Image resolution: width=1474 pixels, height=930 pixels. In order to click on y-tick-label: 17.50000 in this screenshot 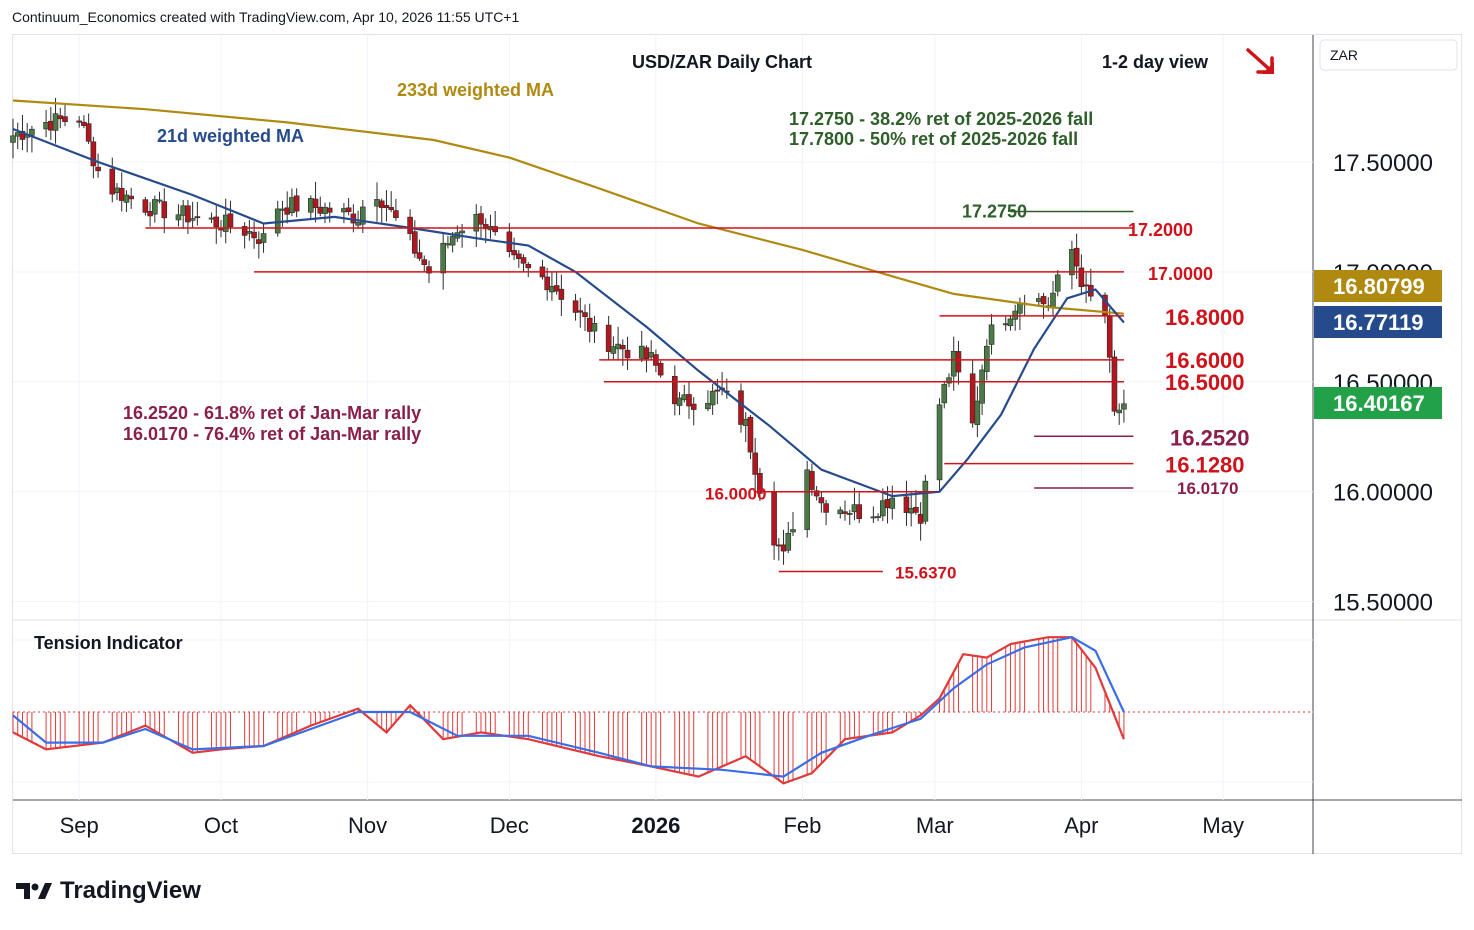, I will do `click(1383, 163)`.